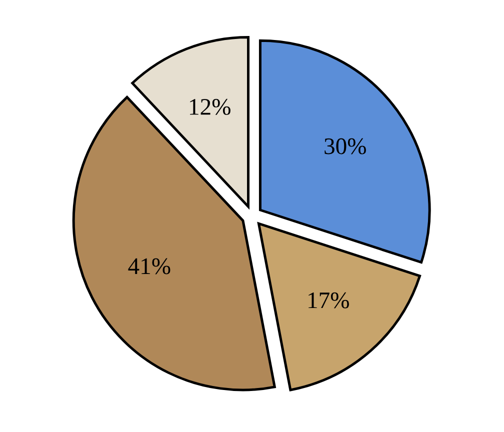  Describe the element at coordinates (149, 266) in the screenshot. I see `data-label: 41%` at that location.